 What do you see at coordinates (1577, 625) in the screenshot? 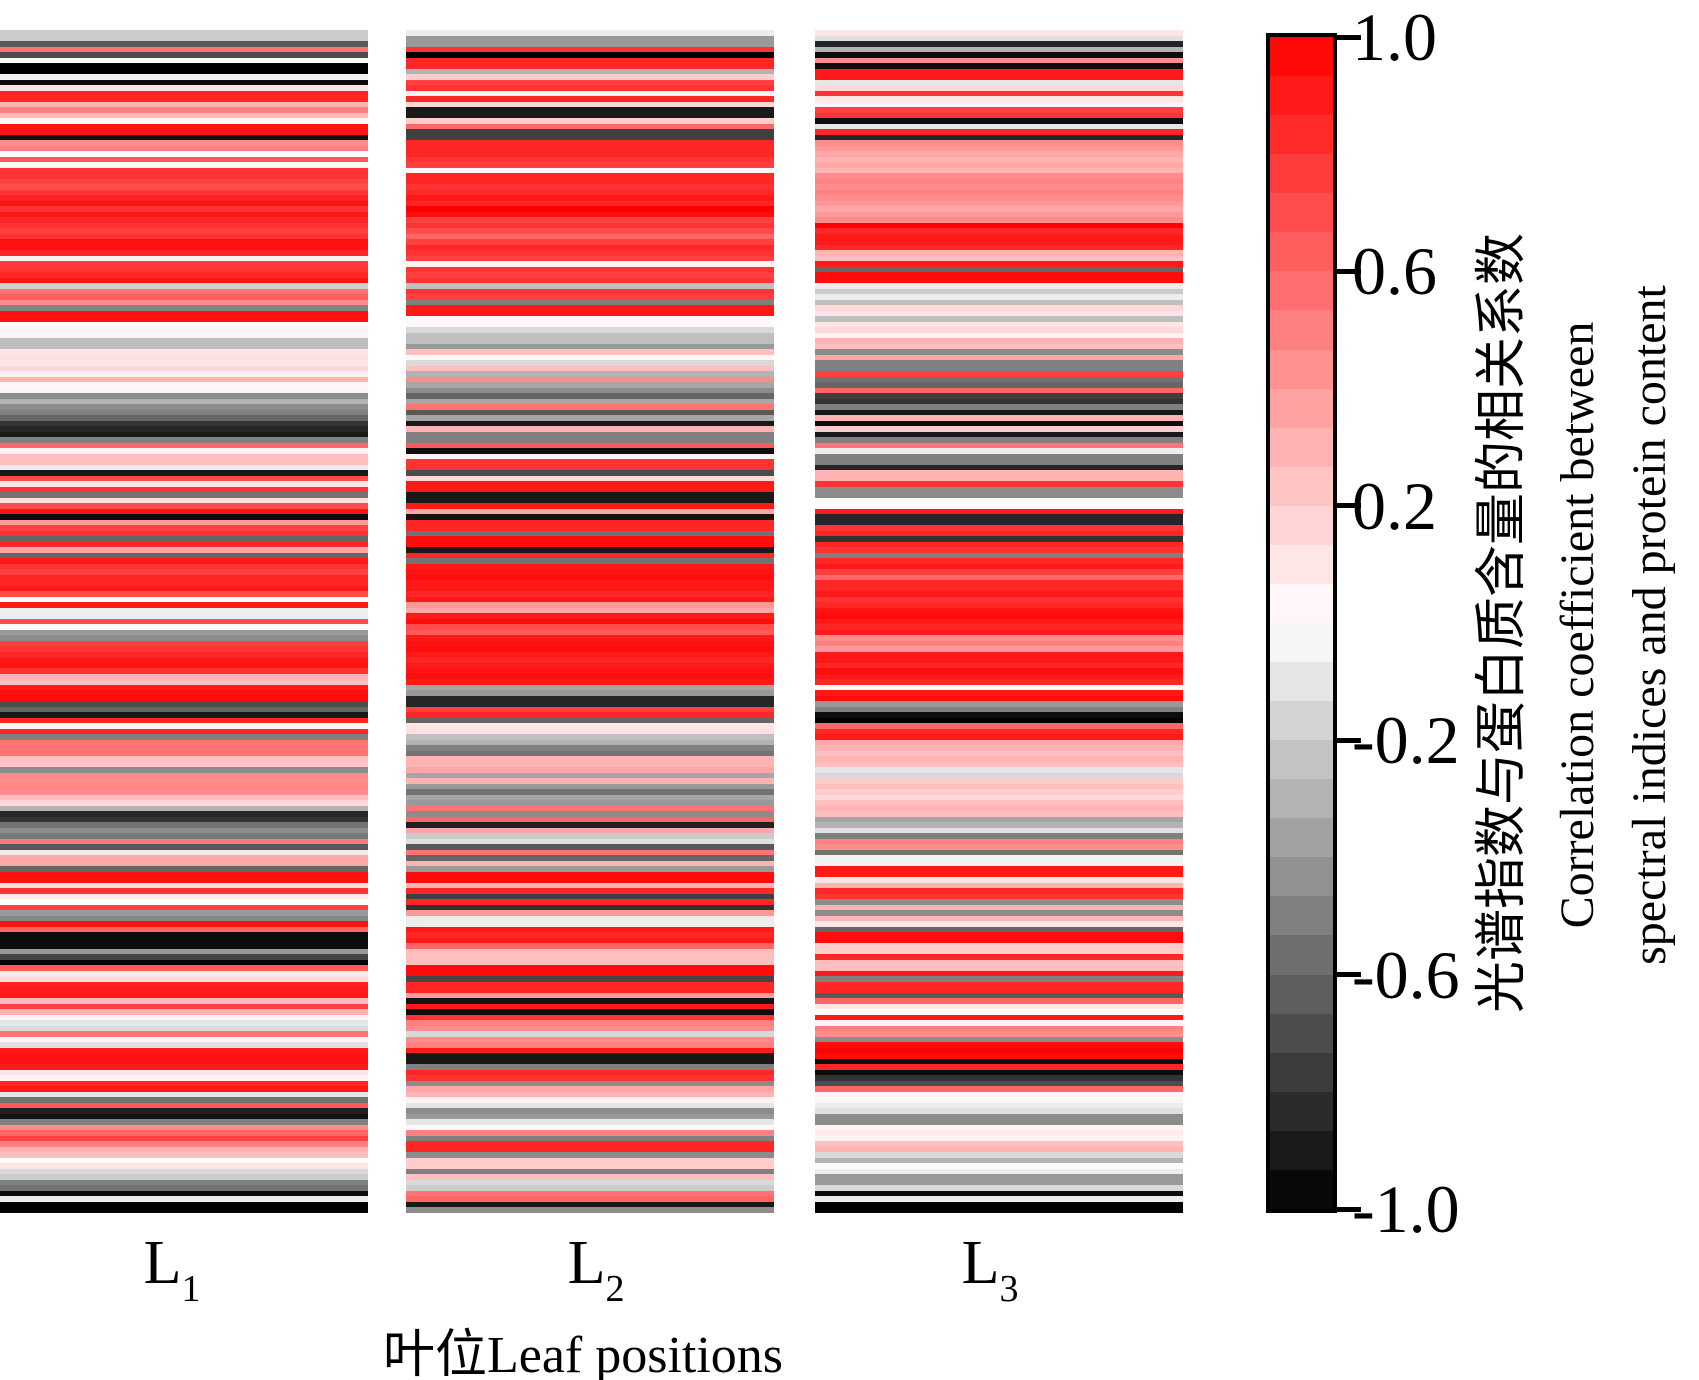
I see `colorbar-label-english-line1: Correlation coefficient between` at bounding box center [1577, 625].